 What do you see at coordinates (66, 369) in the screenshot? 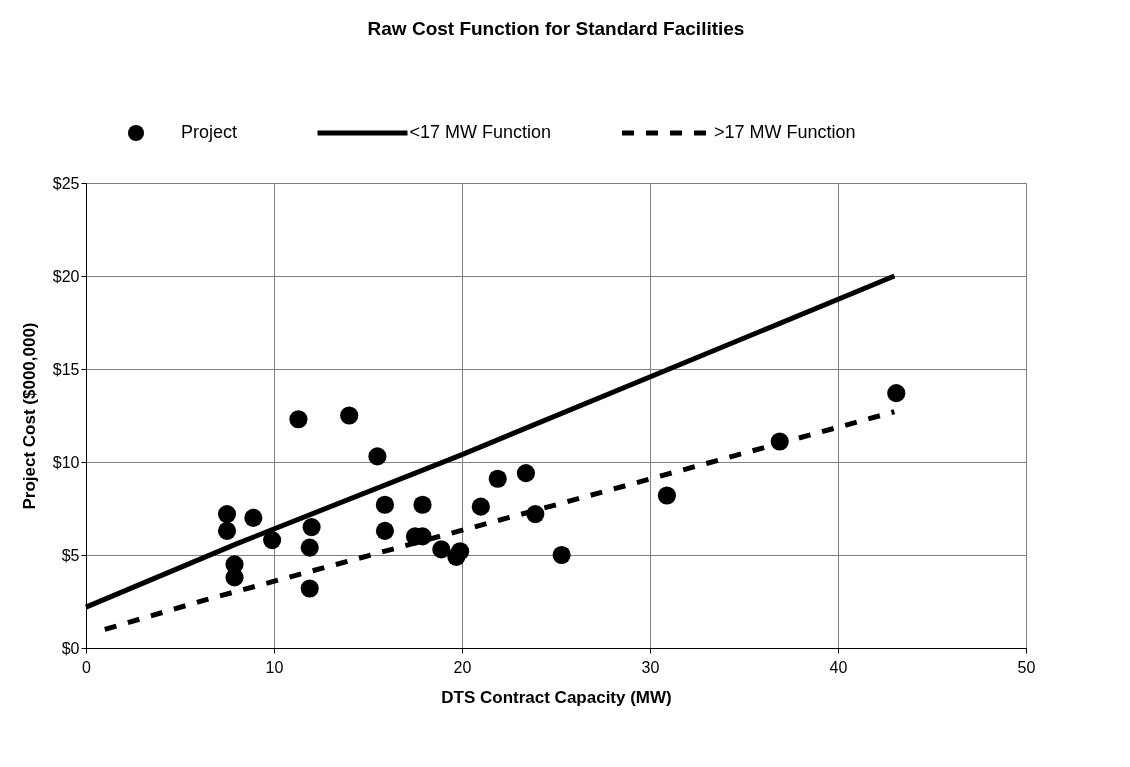
I see `y-tick-label: $15` at bounding box center [66, 369].